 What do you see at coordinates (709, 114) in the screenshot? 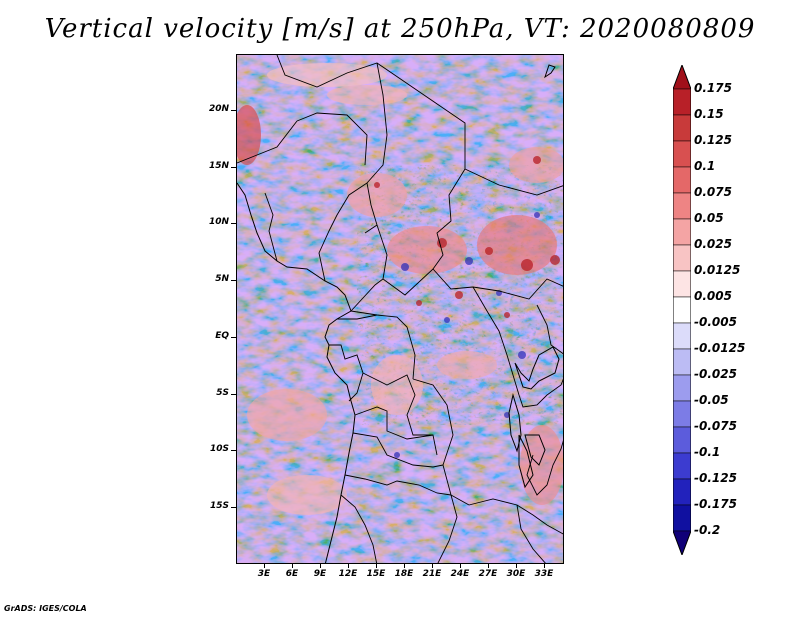
I see `colorbar-label: 0.15` at bounding box center [709, 114].